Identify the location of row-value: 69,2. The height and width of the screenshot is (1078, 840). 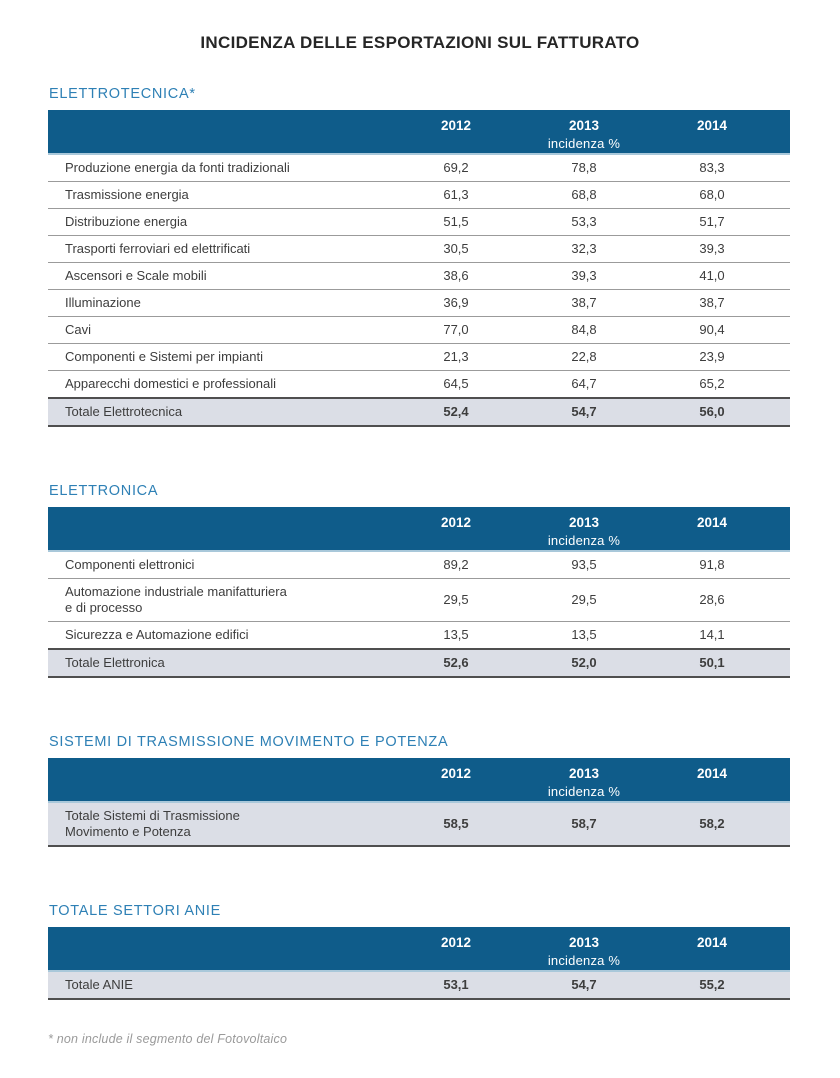
(456, 168).